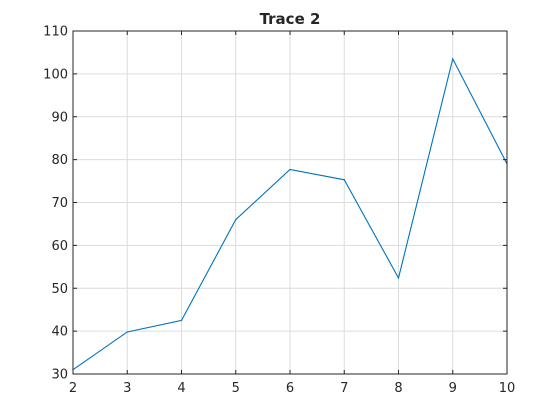  I want to click on x-tick-label: 6, so click(290, 388).